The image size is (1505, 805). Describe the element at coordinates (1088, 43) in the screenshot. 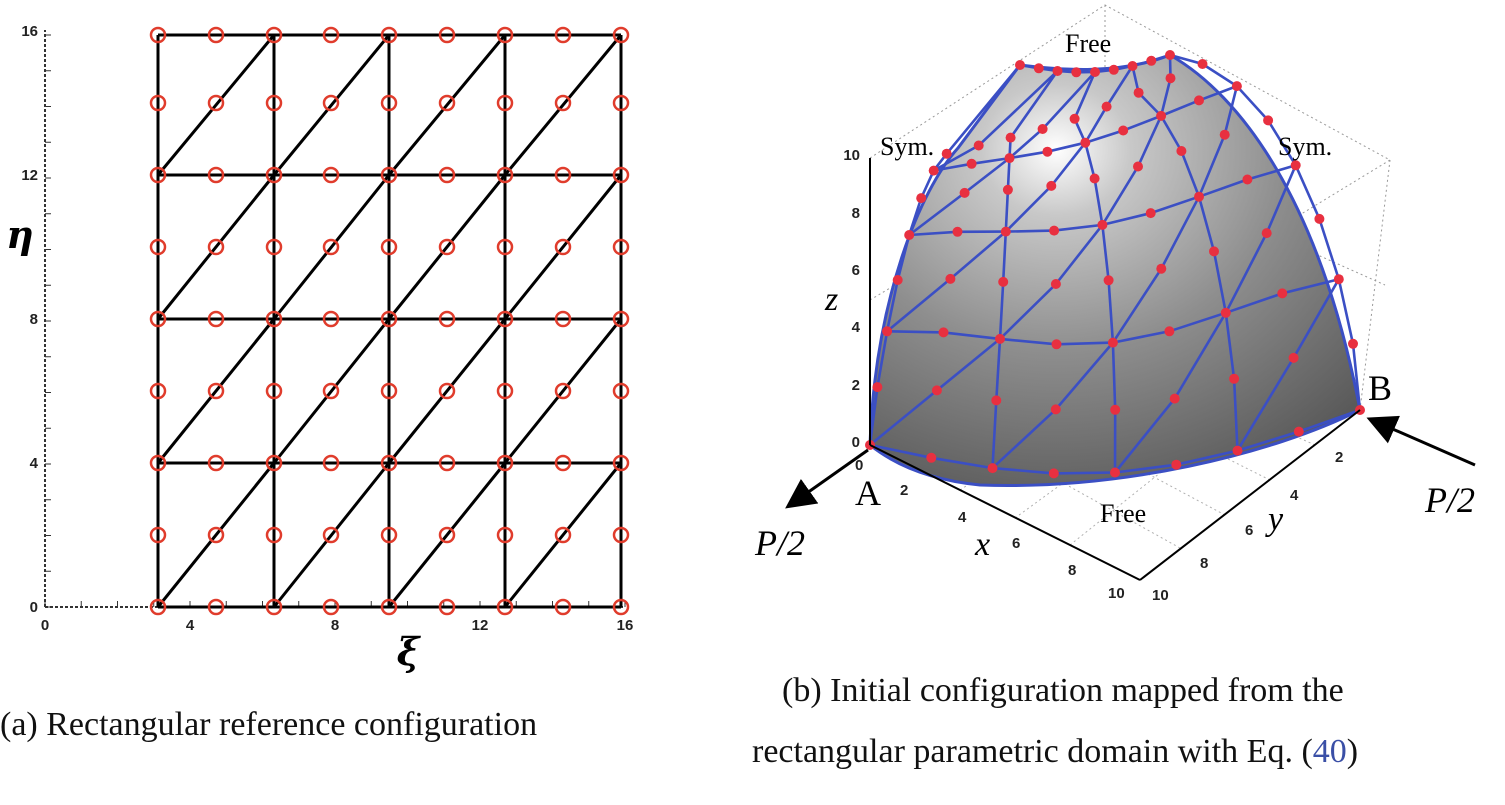

I see `label-free-top: Free` at that location.